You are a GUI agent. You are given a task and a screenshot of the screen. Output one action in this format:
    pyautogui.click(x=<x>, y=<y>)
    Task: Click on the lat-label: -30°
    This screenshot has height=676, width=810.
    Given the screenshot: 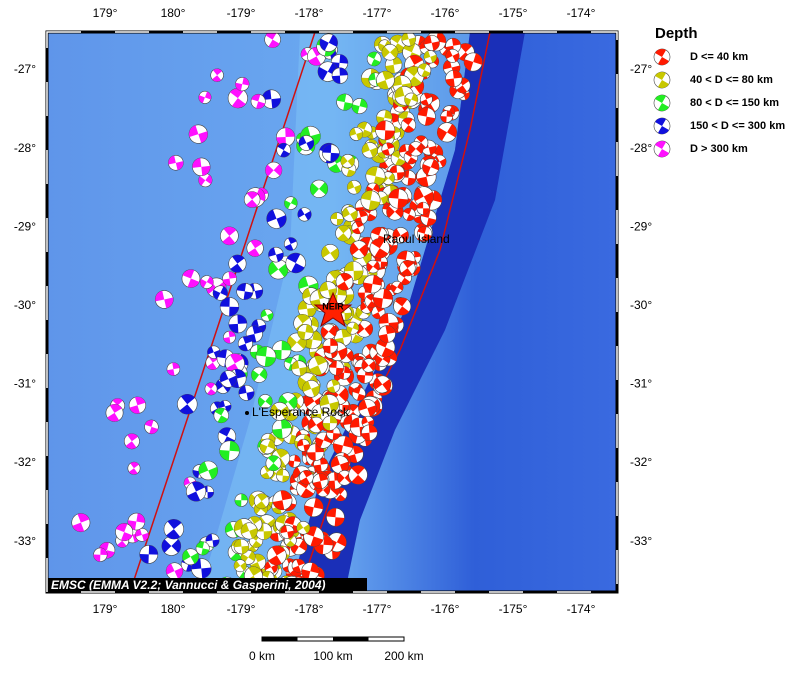 What is the action you would take?
    pyautogui.click(x=641, y=305)
    